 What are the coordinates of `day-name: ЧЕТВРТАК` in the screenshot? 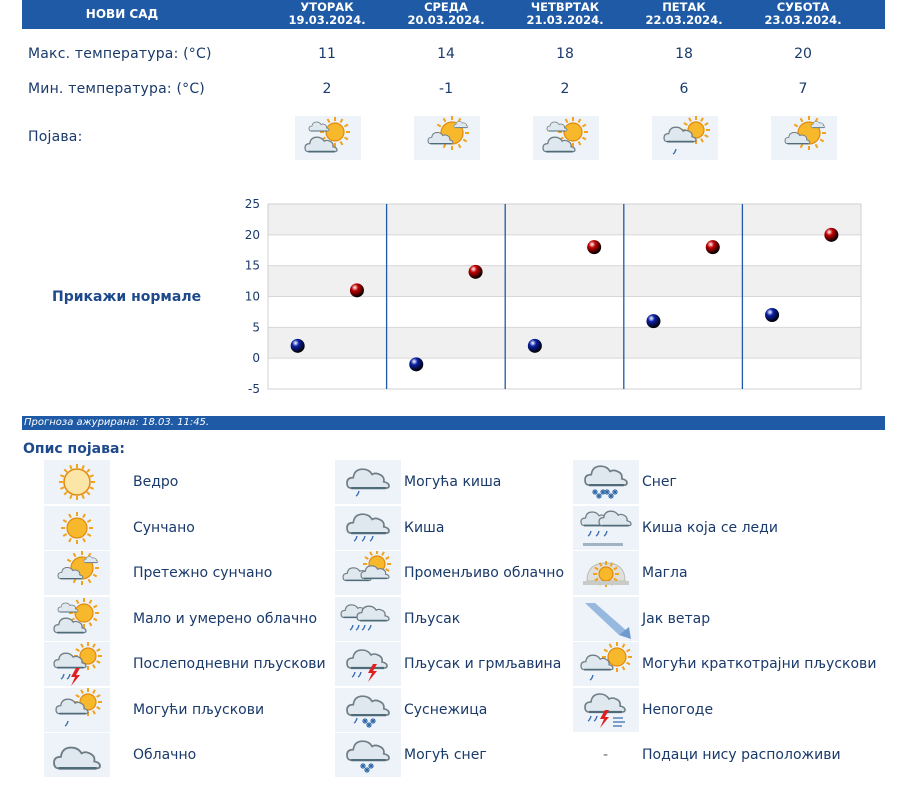 It's located at (565, 7).